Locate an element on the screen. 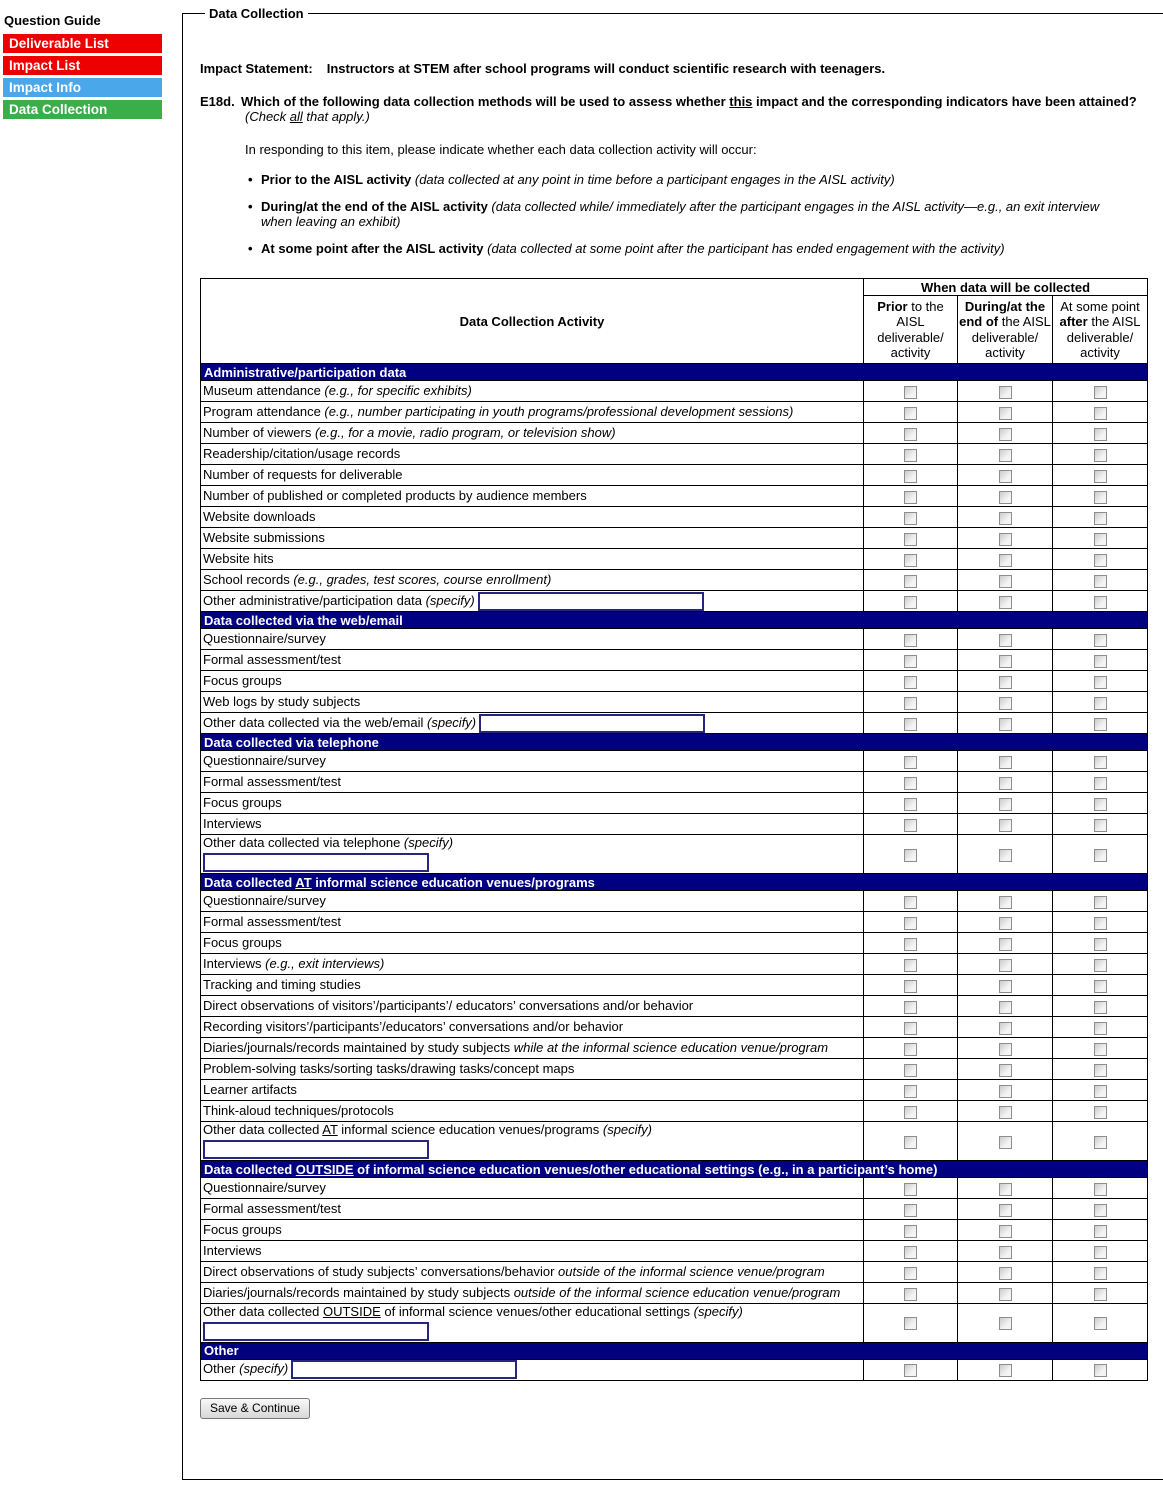 The height and width of the screenshot is (1486, 1163). sidebar-item-impact-info: Impact Info is located at coordinates (82, 87).